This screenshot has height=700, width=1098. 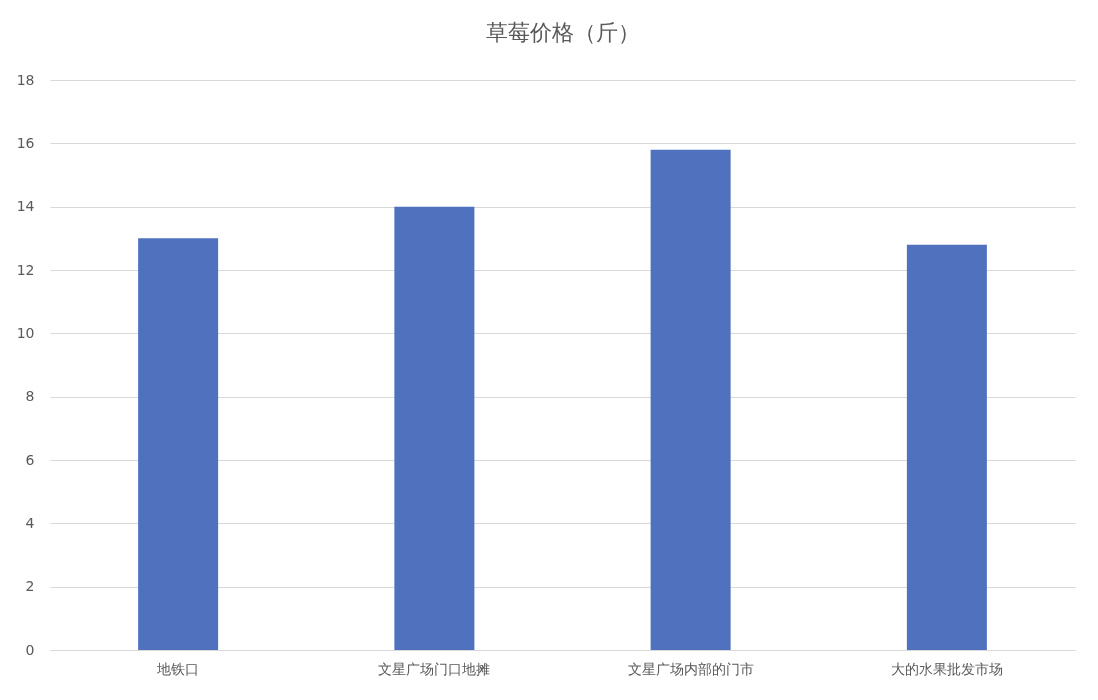 What do you see at coordinates (690, 668) in the screenshot?
I see `x-tick-label: 文星广场内部的门市` at bounding box center [690, 668].